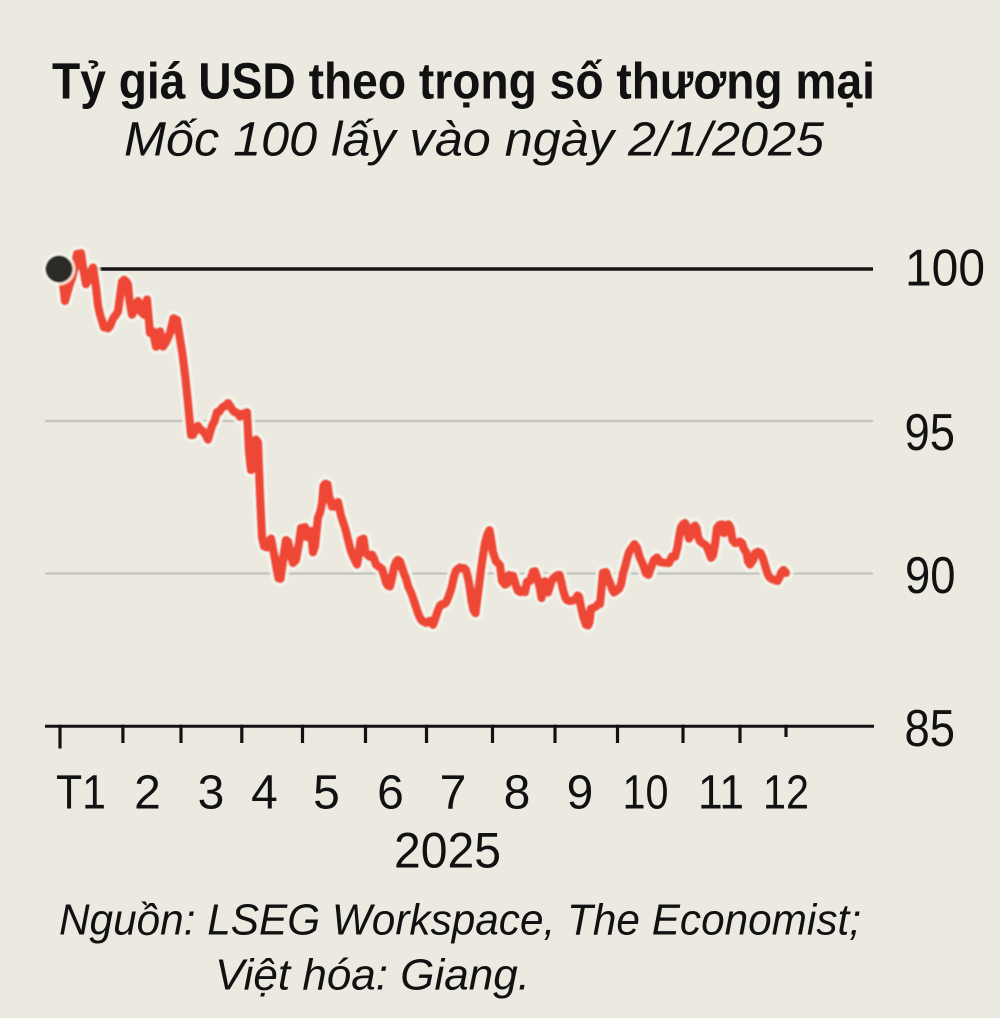  I want to click on svg-text: 3, so click(211, 793).